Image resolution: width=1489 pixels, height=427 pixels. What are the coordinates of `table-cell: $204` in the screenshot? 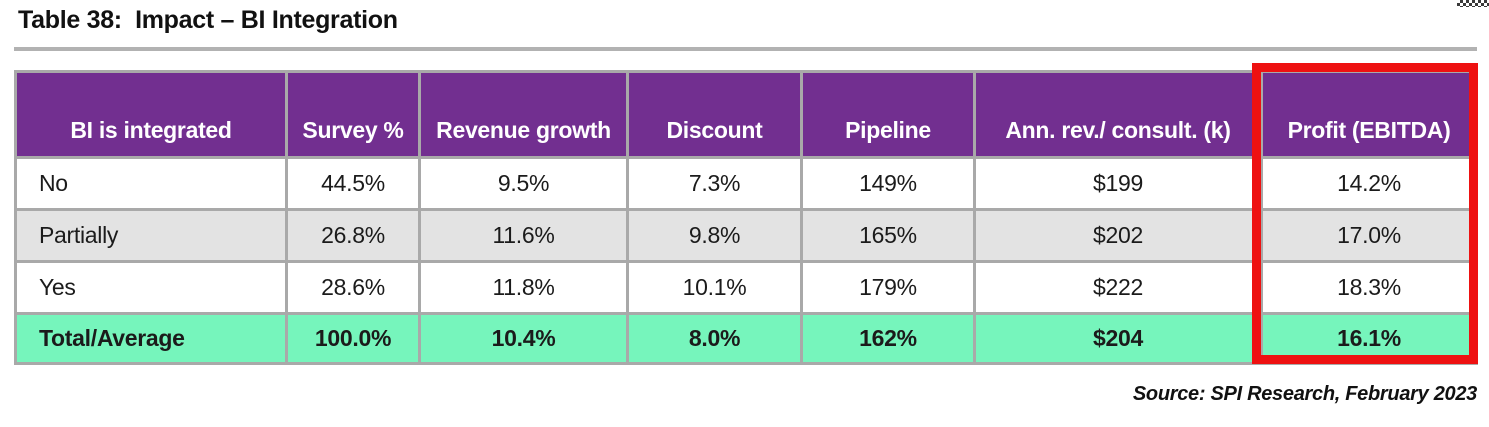 It's located at (1118, 338).